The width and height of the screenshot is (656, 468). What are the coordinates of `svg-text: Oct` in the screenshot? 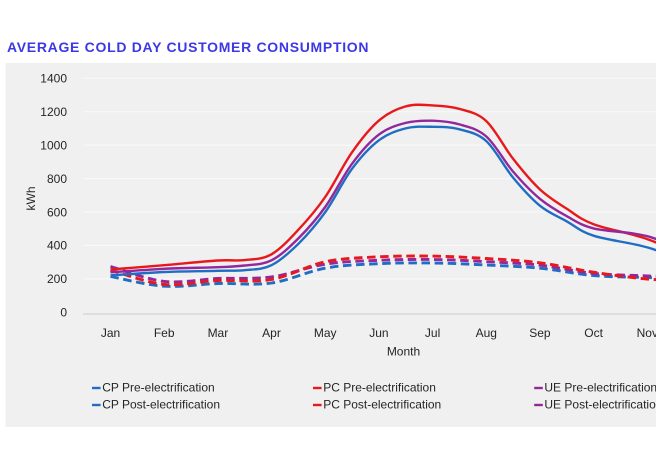 It's located at (593, 333).